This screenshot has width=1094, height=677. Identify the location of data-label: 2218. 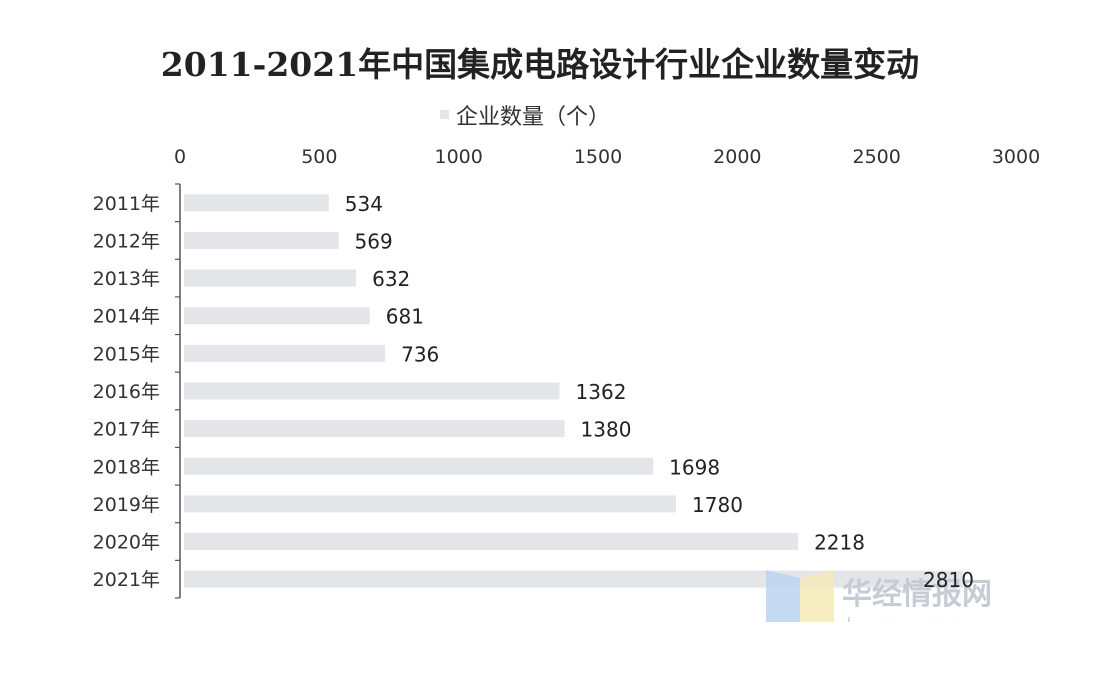
(839, 543).